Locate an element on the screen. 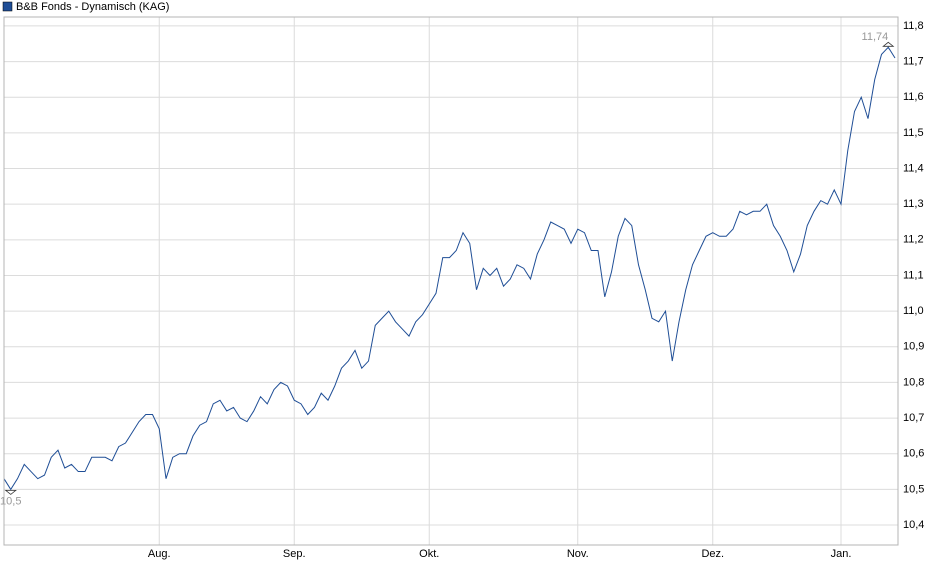  x-tick-label: Jan. is located at coordinates (841, 554).